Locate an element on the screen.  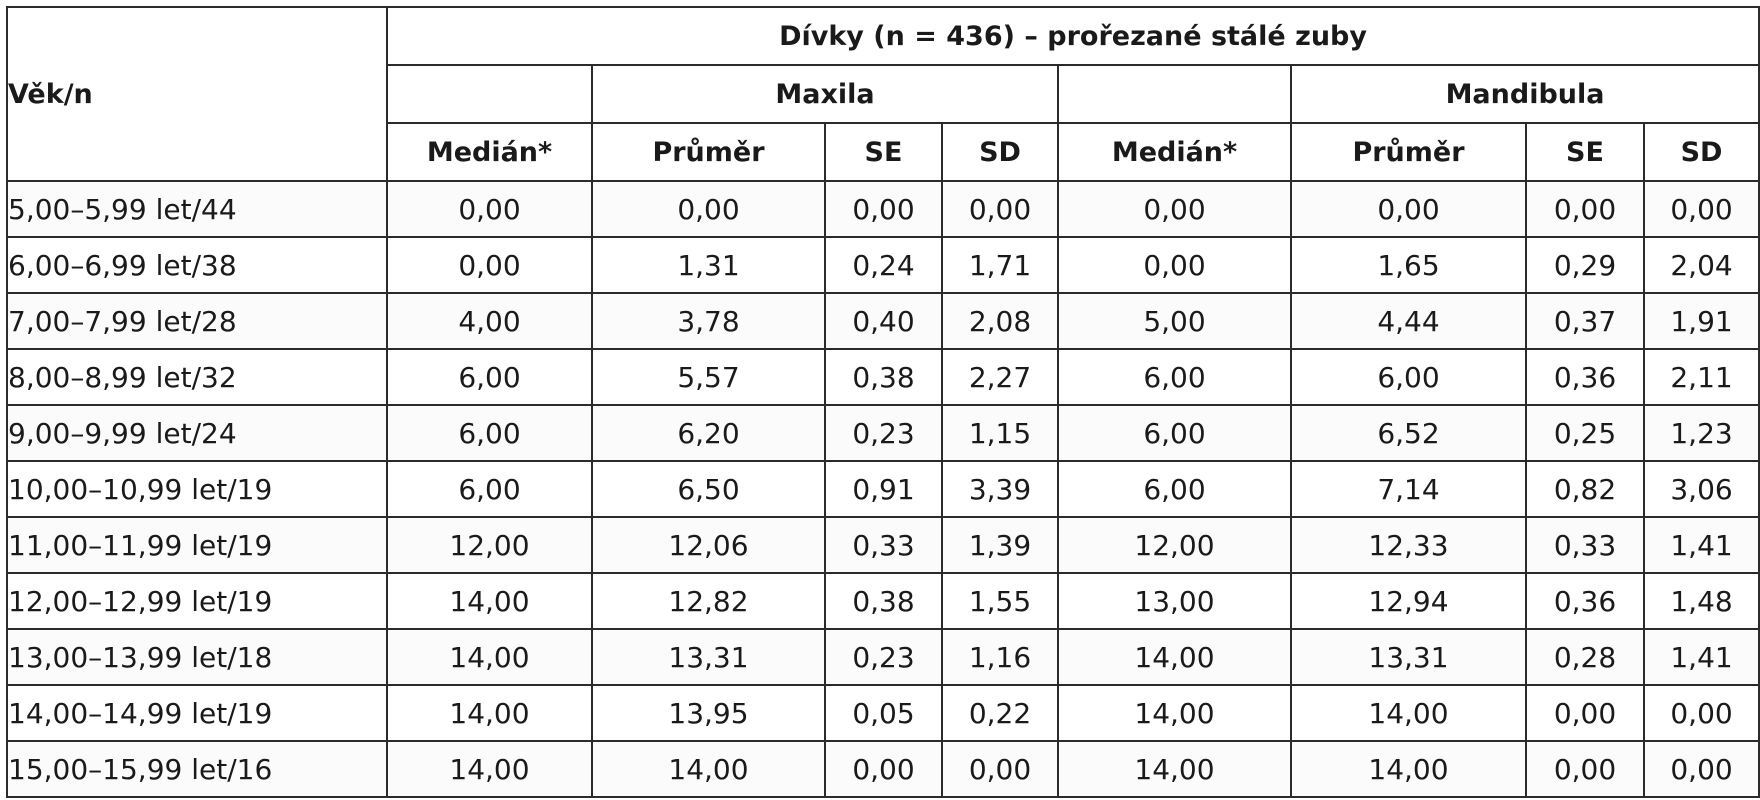
maxila-sd-cell: 1,71 is located at coordinates (1000, 265).